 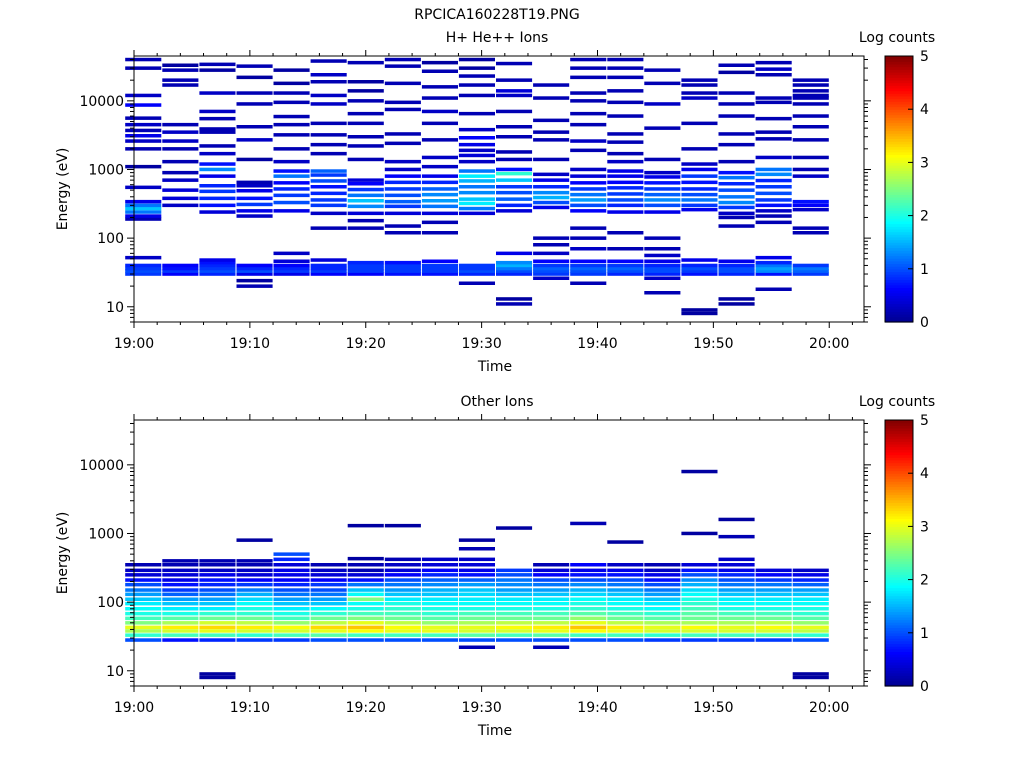 What do you see at coordinates (110, 239) in the screenshot?
I see `y-tick-label: 100` at bounding box center [110, 239].